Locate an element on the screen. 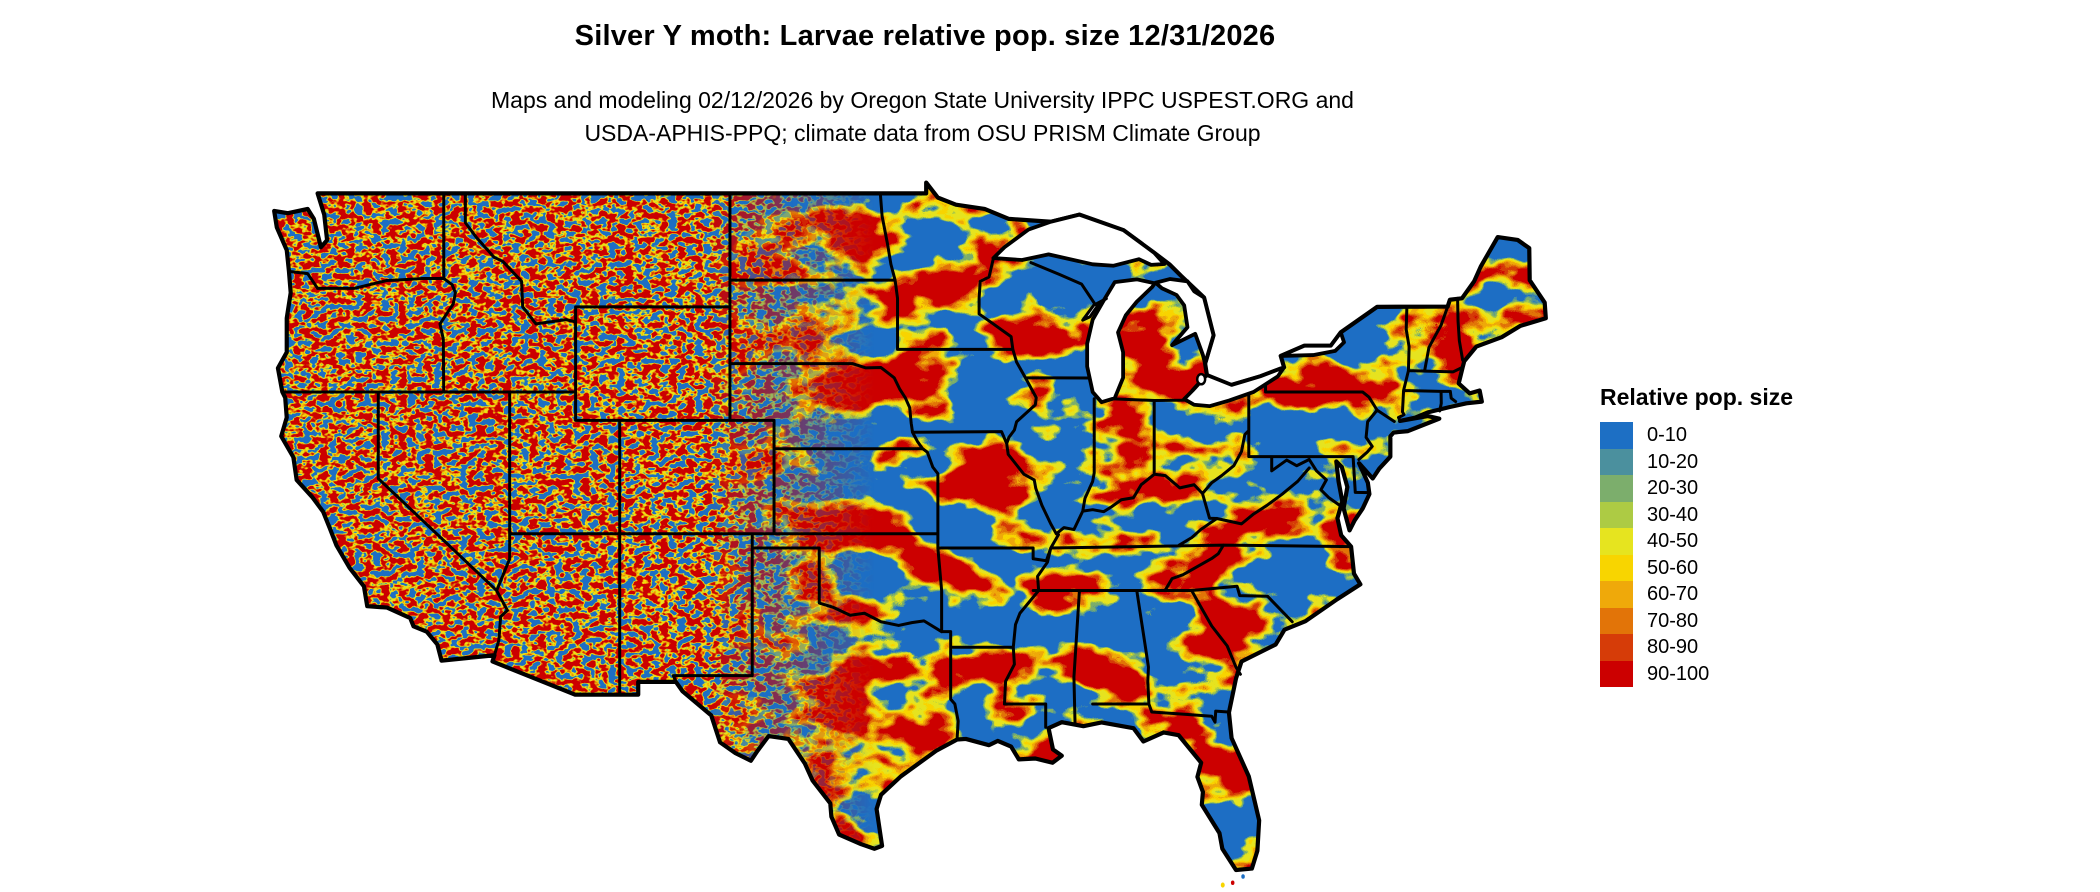 The height and width of the screenshot is (892, 2100). legend-entry: 70-80 is located at coordinates (1696, 620).